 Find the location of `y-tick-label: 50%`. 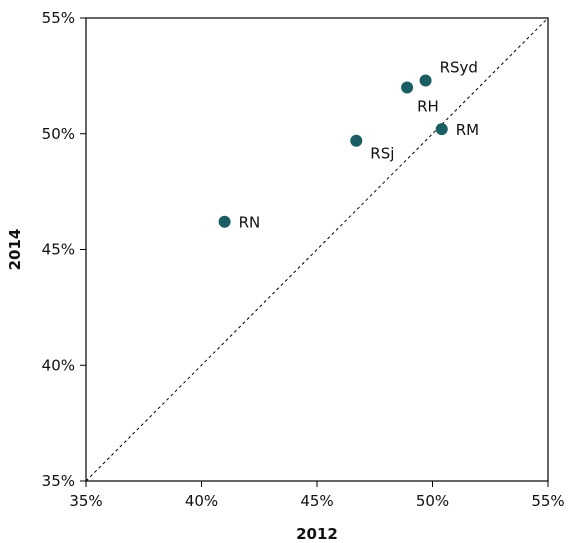

y-tick-label: 50% is located at coordinates (58, 134).